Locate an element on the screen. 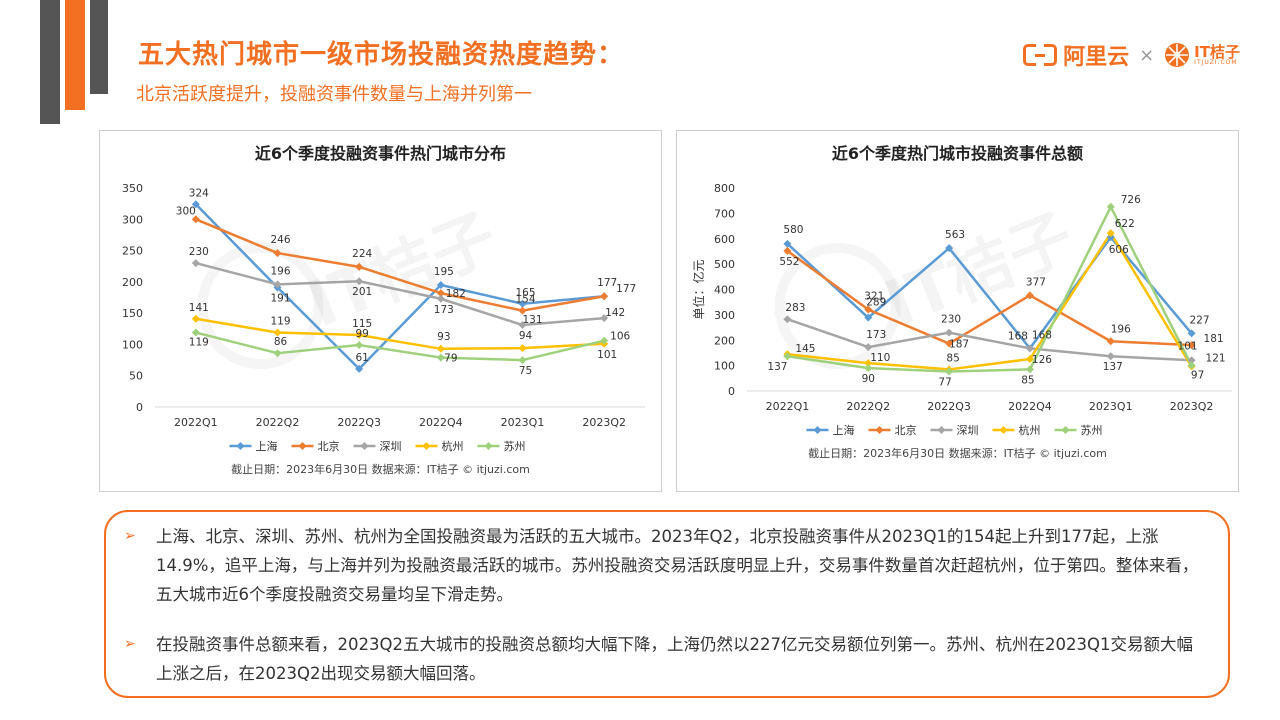  y-tick-label: 400 is located at coordinates (724, 290).